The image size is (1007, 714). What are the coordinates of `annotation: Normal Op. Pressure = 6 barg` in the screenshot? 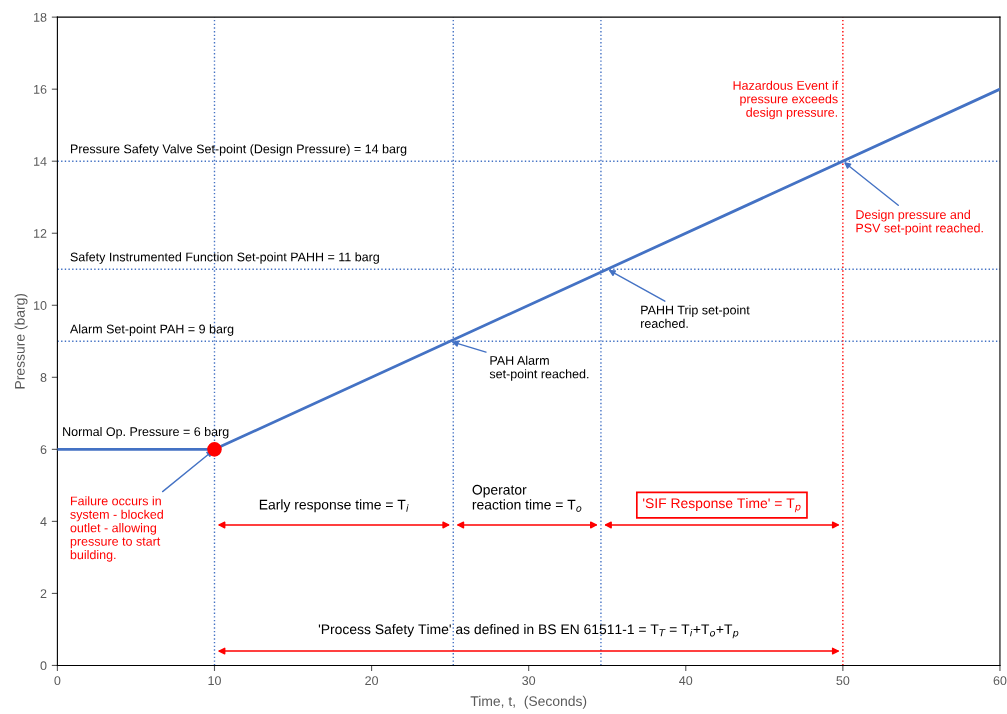 It's located at (146, 432).